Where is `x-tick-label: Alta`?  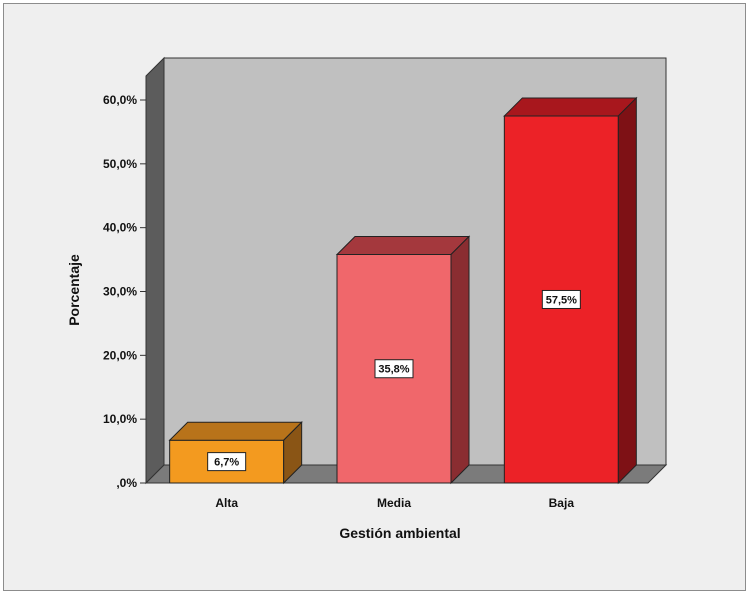 x-tick-label: Alta is located at coordinates (226, 503).